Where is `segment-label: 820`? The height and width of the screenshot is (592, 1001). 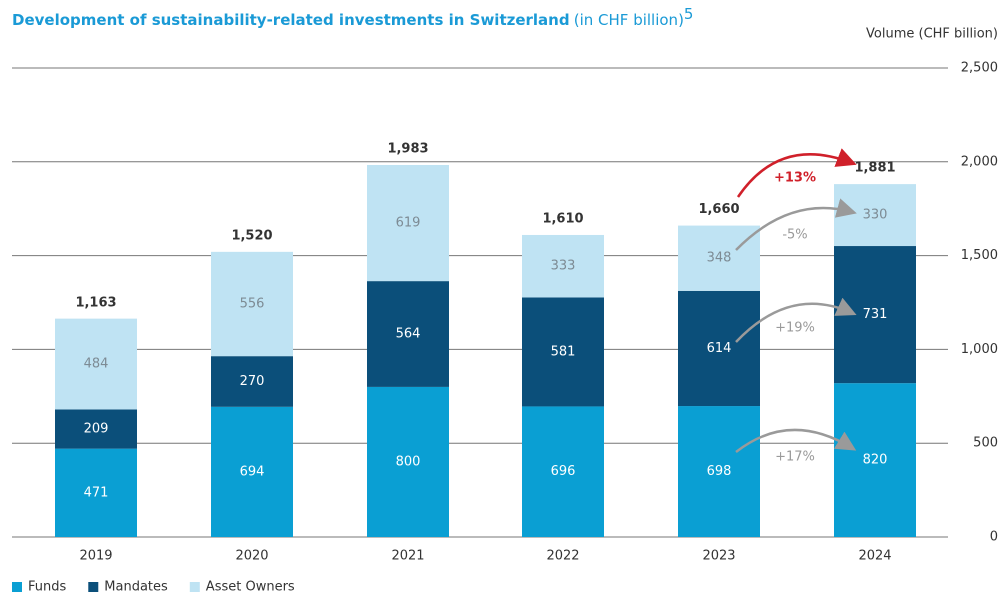
segment-label: 820 is located at coordinates (875, 460).